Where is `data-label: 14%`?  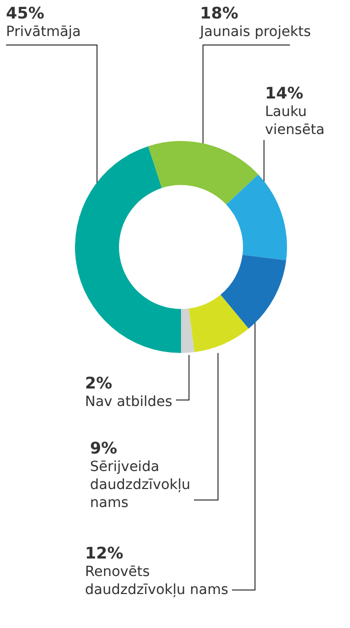 data-label: 14% is located at coordinates (284, 93).